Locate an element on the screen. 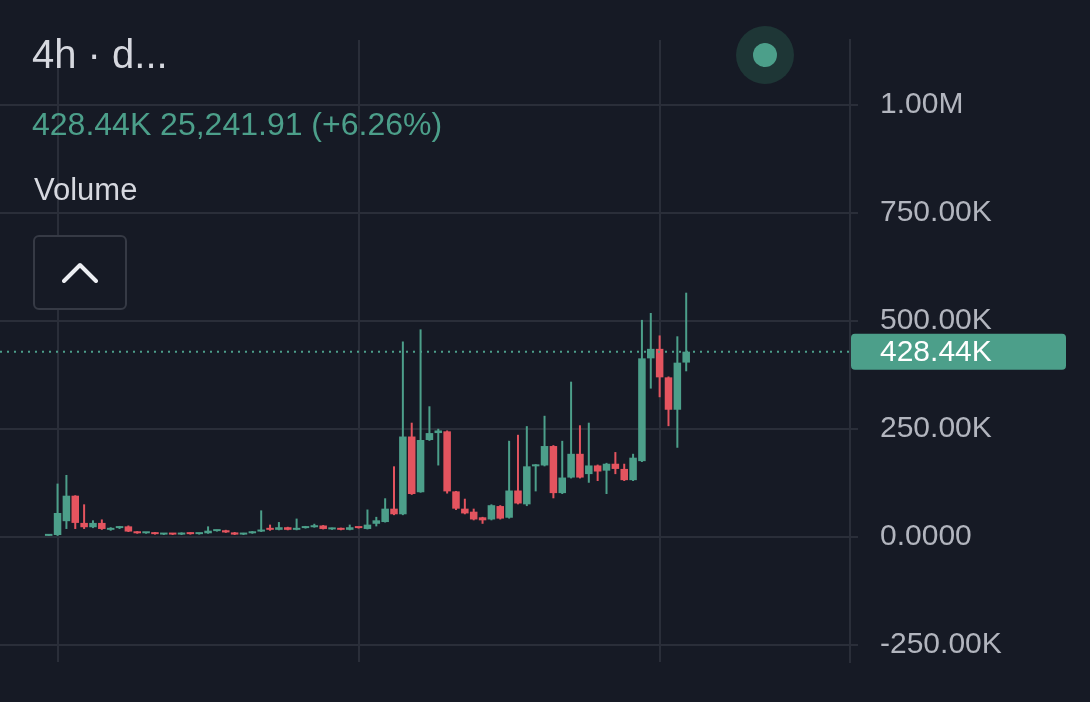 The image size is (1090, 702). y-tick-label: 250.00K is located at coordinates (936, 427).